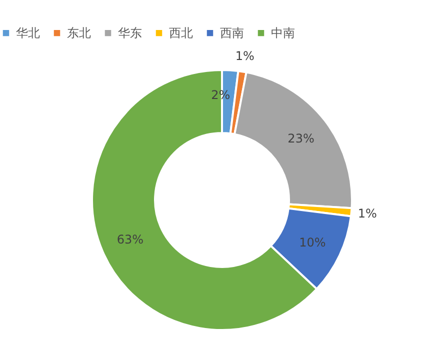  What do you see at coordinates (301, 139) in the screenshot?
I see `data-label: 23%` at bounding box center [301, 139].